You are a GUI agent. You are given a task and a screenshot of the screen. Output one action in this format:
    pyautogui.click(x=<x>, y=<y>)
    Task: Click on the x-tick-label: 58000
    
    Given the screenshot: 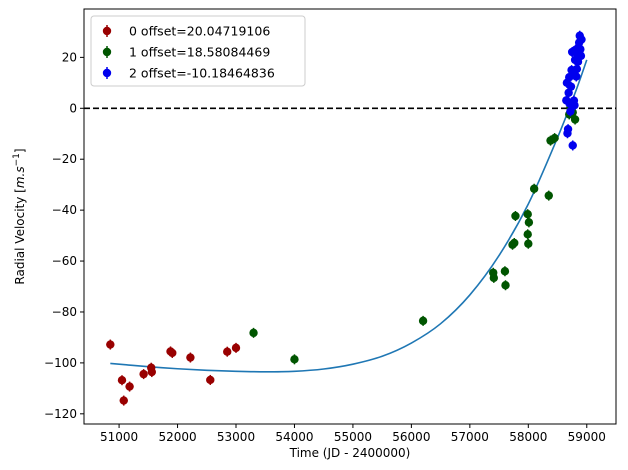 What is the action you would take?
    pyautogui.click(x=528, y=437)
    